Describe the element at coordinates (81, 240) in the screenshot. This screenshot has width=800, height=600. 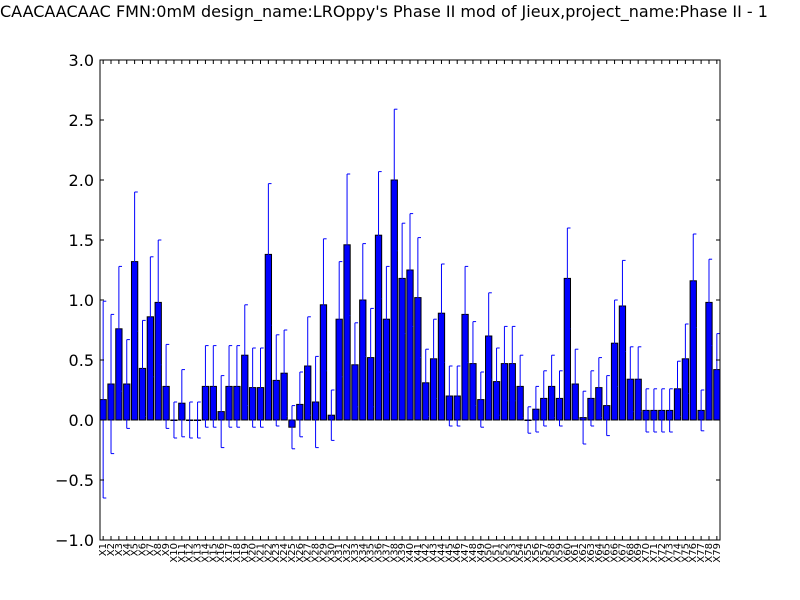
I see `y-tick-label: 1.5` at that location.